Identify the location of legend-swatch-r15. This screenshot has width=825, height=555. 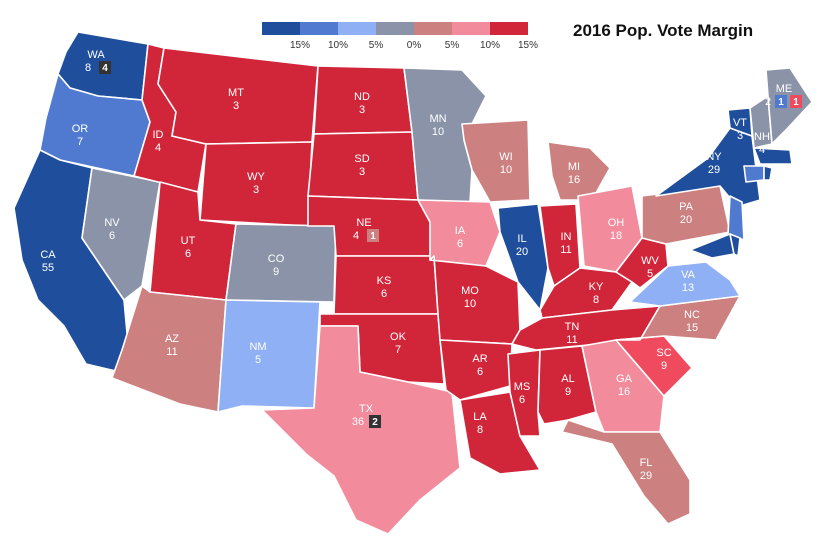
(509, 28).